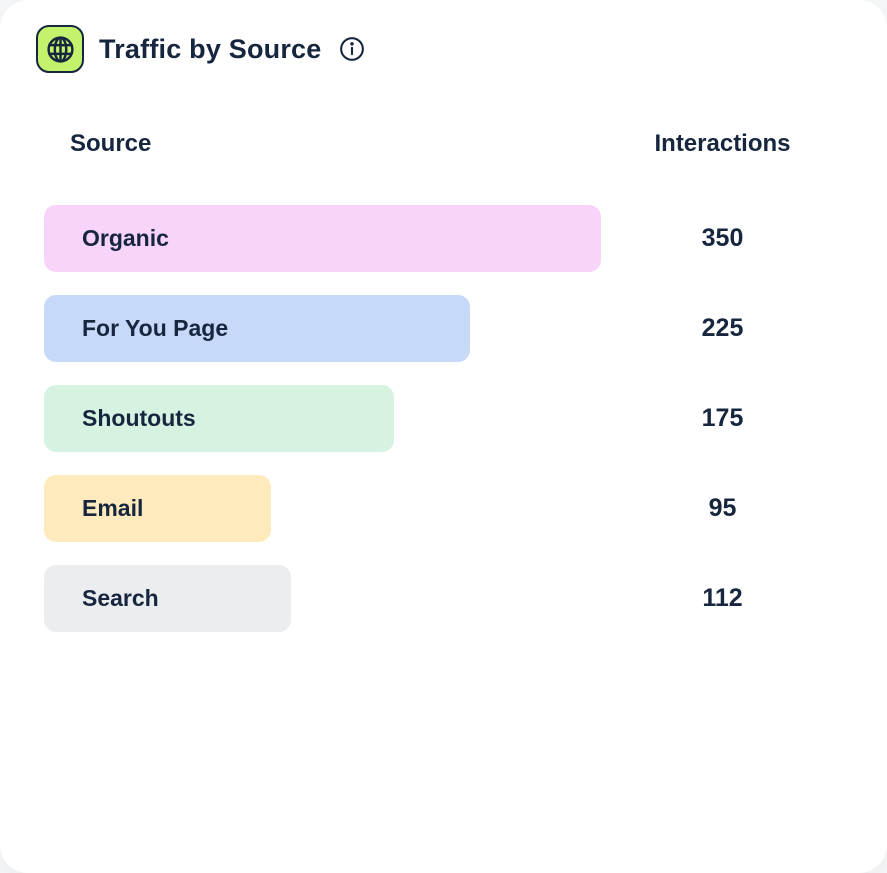  What do you see at coordinates (139, 418) in the screenshot?
I see `source-label: Shoutouts` at bounding box center [139, 418].